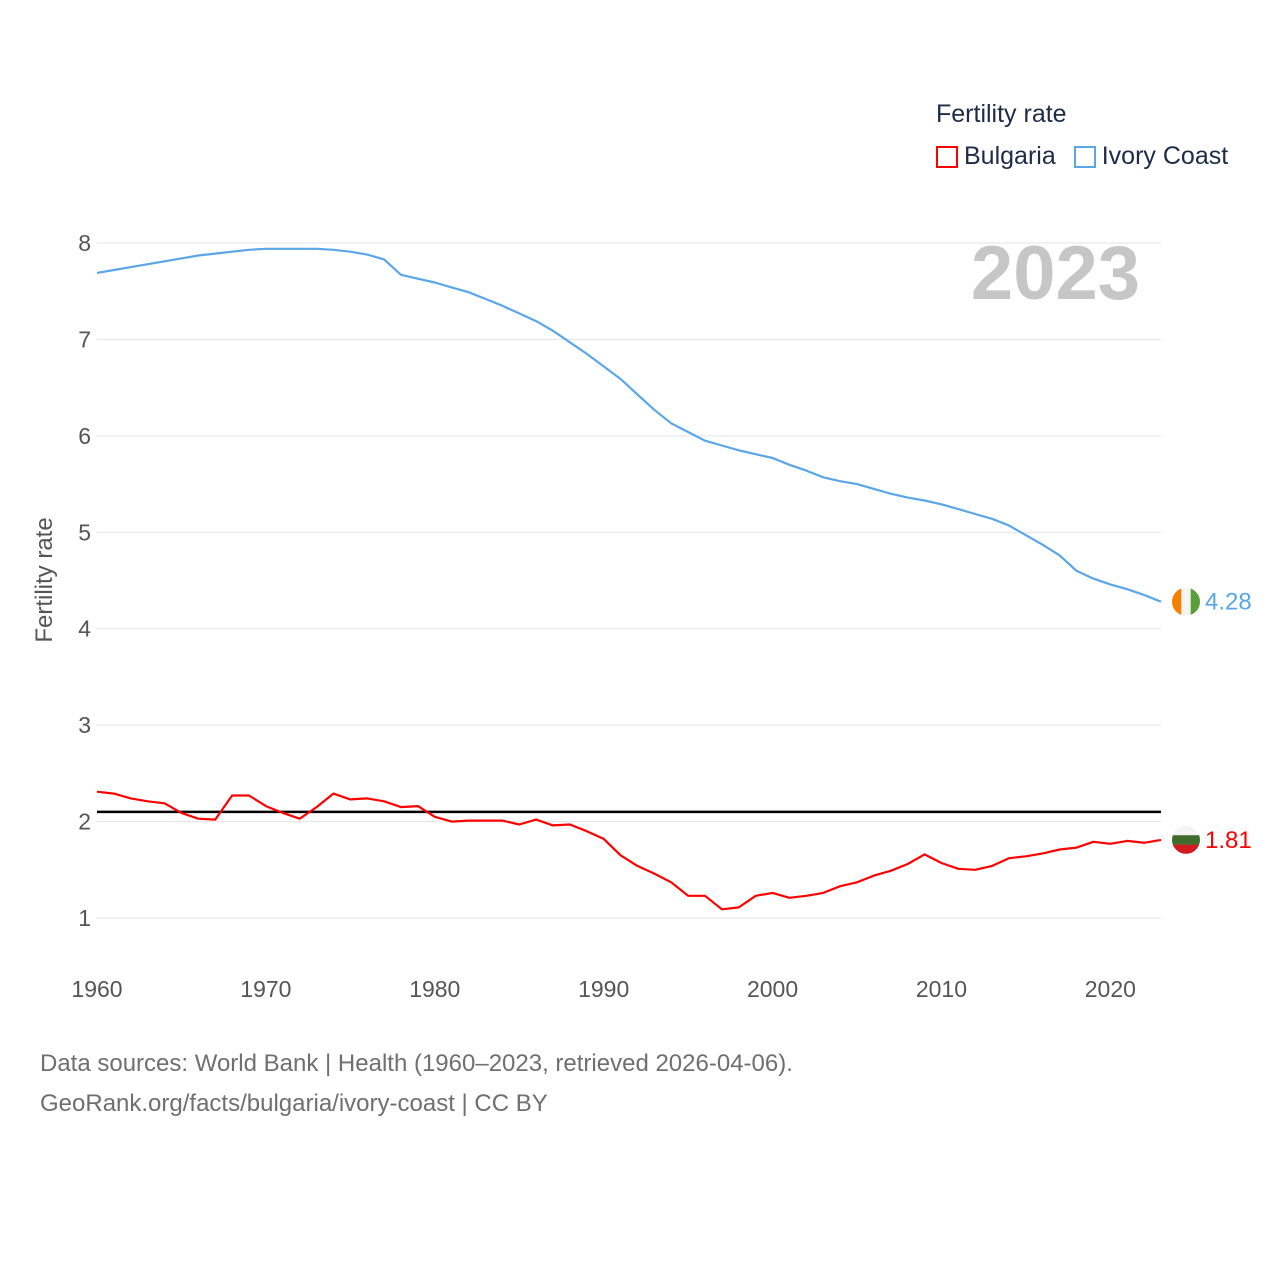 This screenshot has height=1280, width=1280. Describe the element at coordinates (1110, 989) in the screenshot. I see `x-tick-label: 2020` at that location.